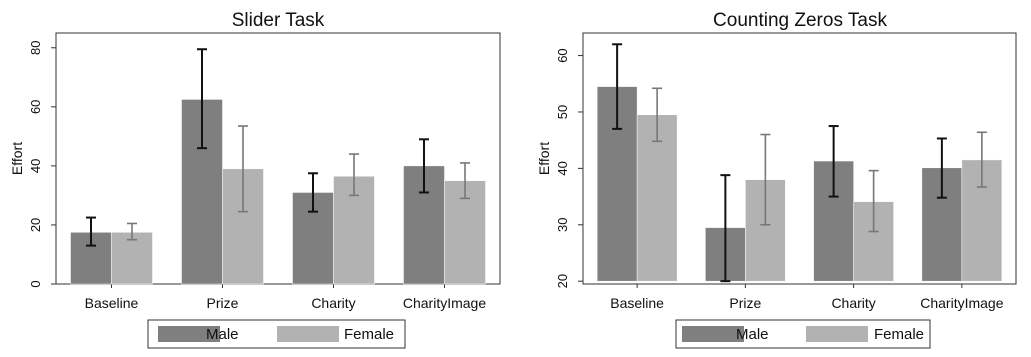 This screenshot has width=1031, height=357. Describe the element at coordinates (278, 20) in the screenshot. I see `chart-title: Slider Task` at that location.